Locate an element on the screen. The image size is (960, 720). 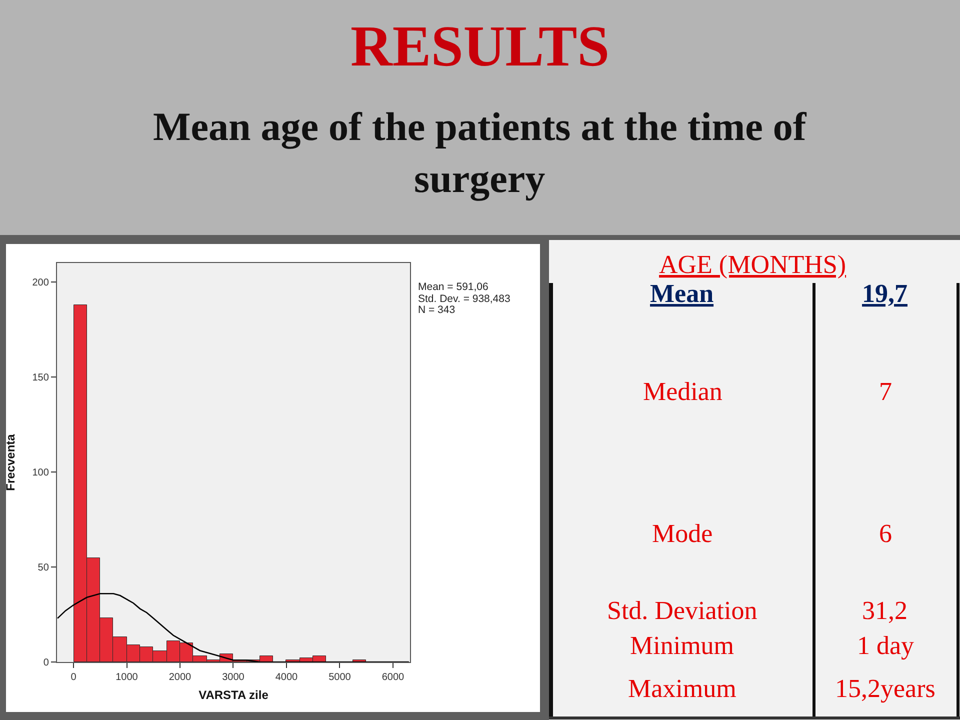
text: 6 is located at coordinates (885, 533).